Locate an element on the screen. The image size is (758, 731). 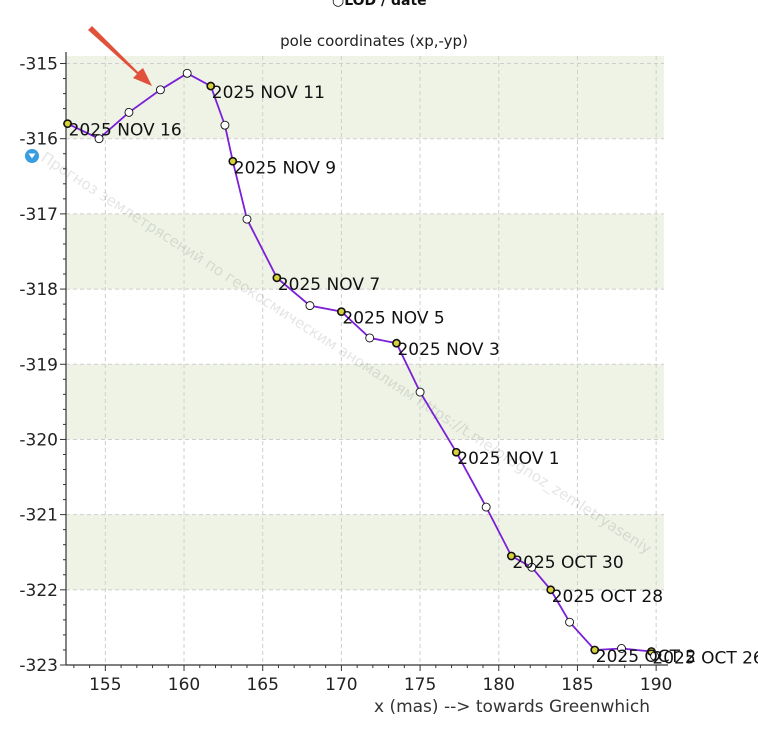
date-label: 2025 NOV 9 is located at coordinates (285, 168).